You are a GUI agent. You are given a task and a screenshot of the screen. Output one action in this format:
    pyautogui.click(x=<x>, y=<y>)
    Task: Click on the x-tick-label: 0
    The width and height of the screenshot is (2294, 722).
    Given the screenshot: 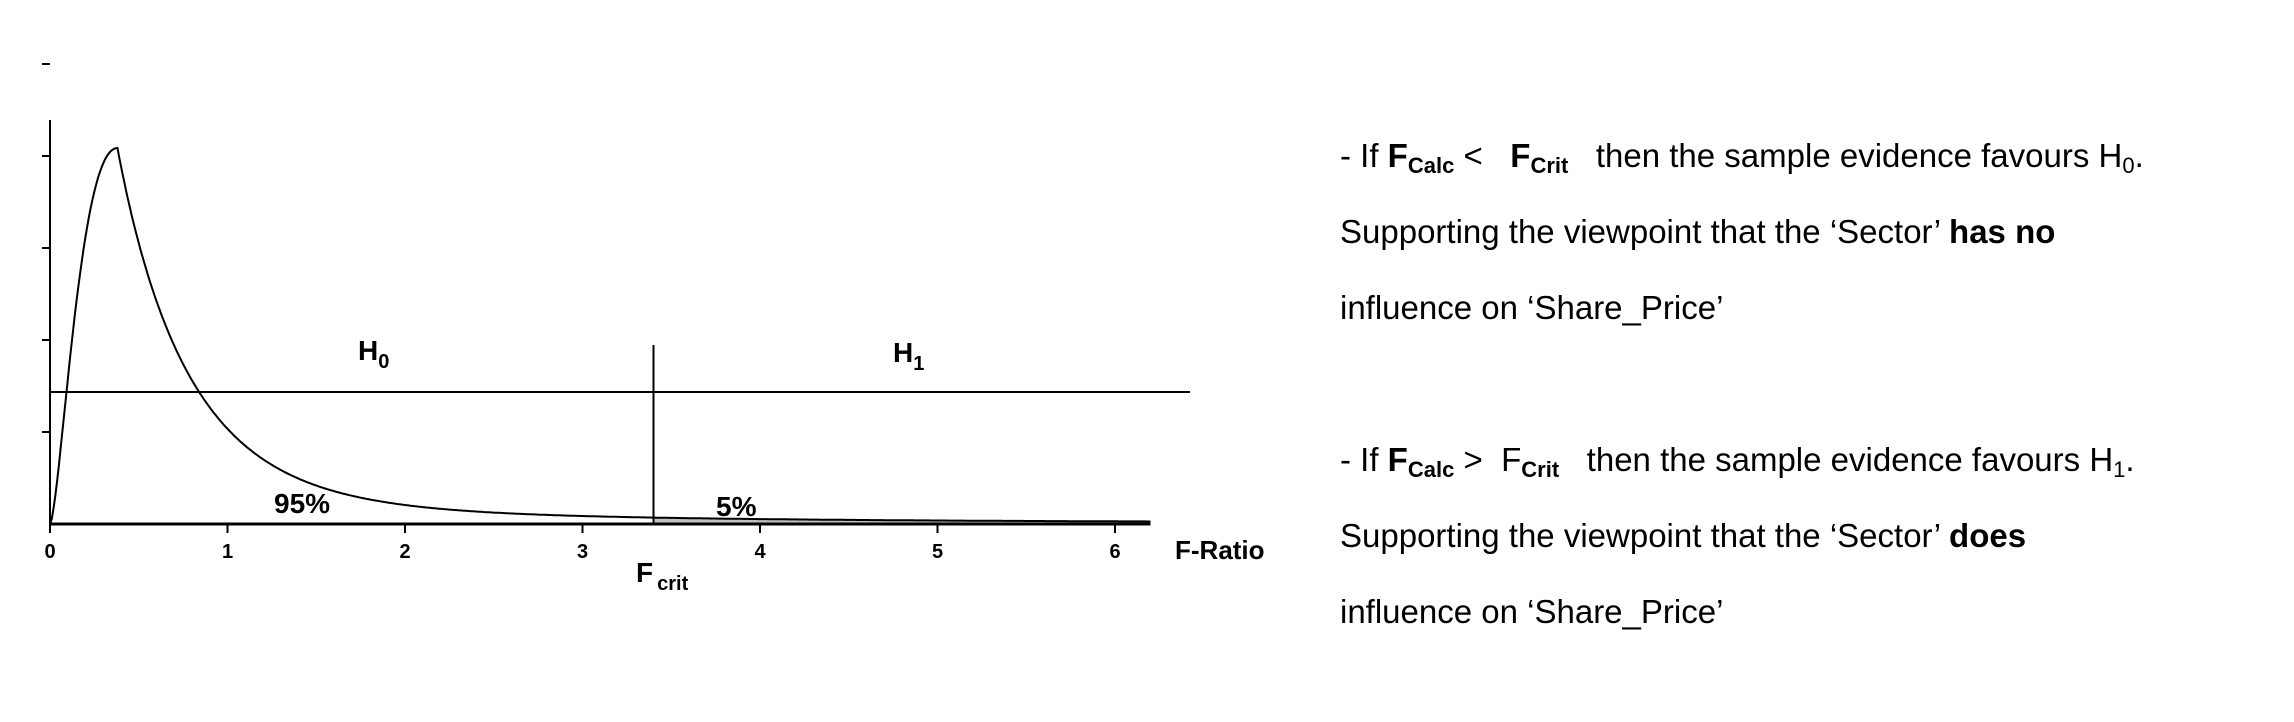 What is the action you would take?
    pyautogui.click(x=49, y=552)
    